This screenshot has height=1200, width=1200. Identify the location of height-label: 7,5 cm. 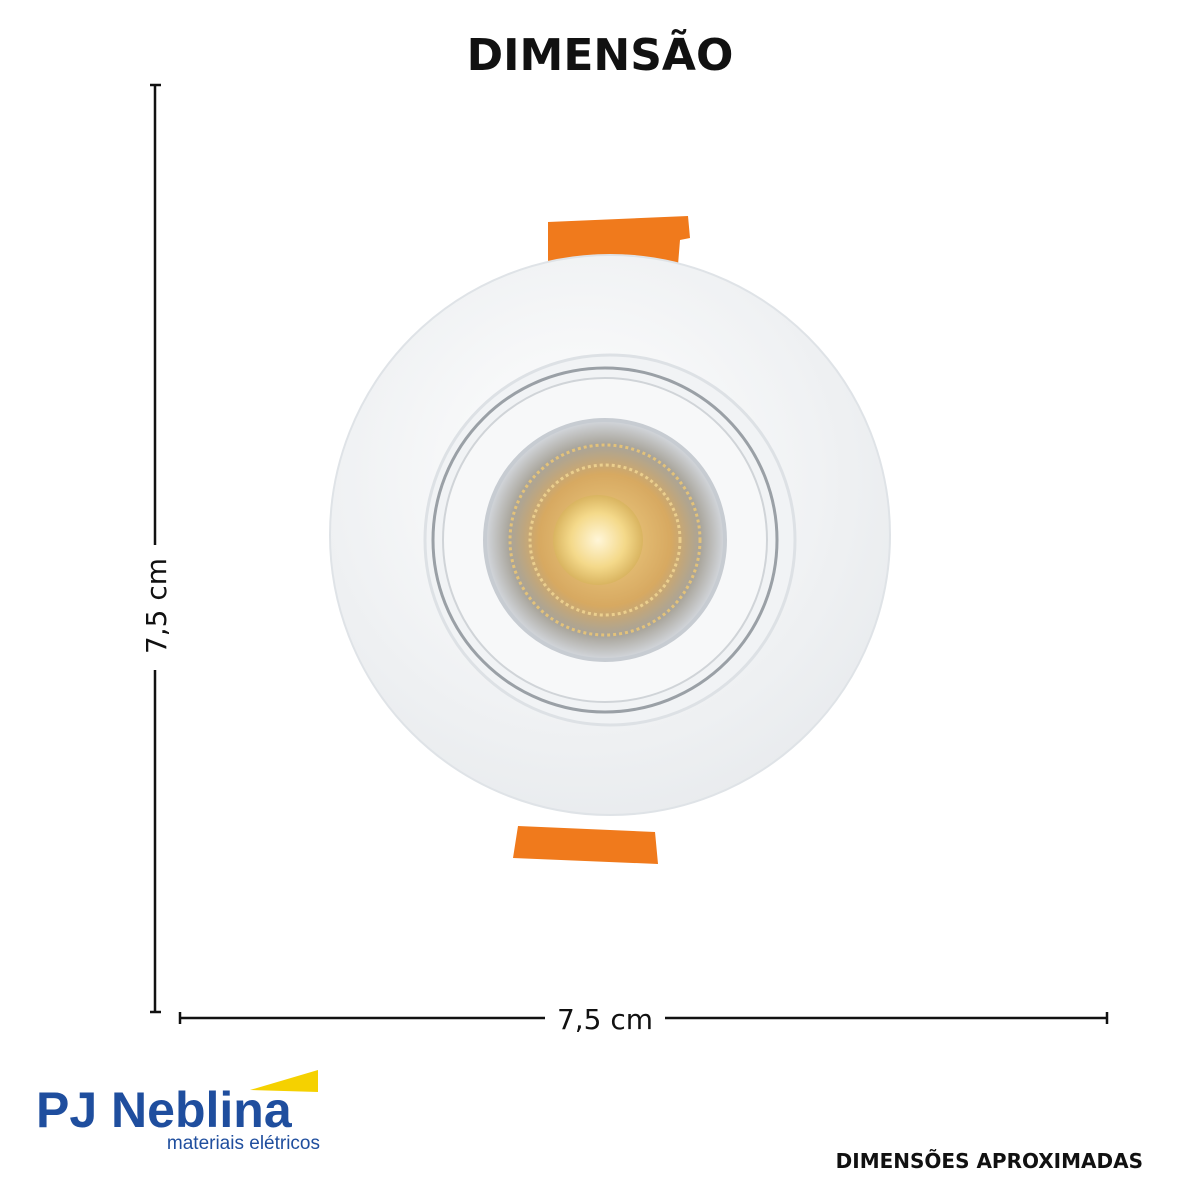
(156, 606).